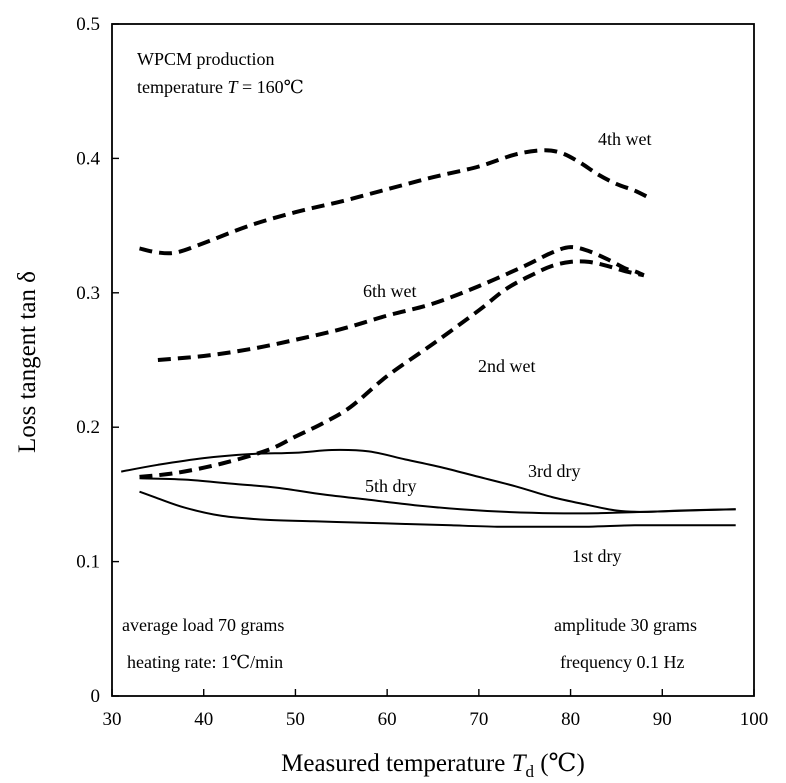  Describe the element at coordinates (507, 366) in the screenshot. I see `series-label-2nd-wet: 2nd wet` at that location.